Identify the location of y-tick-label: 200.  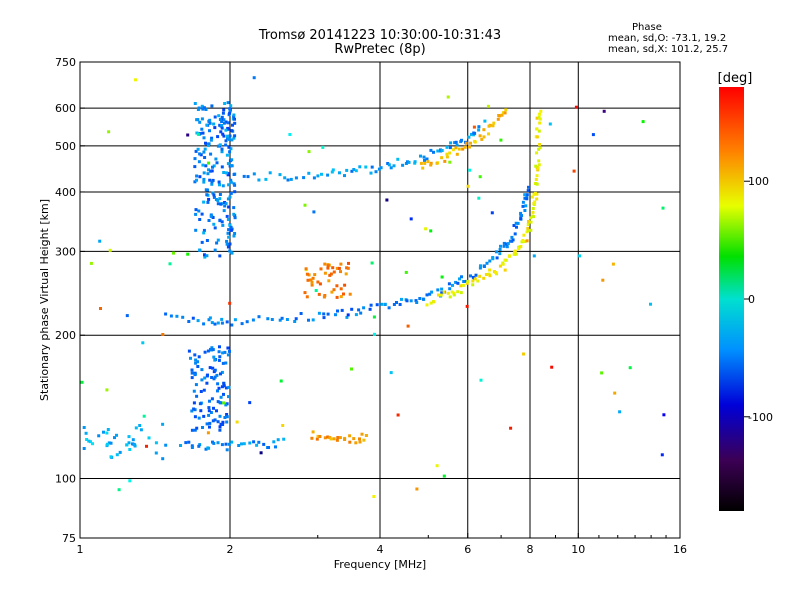
(65, 335).